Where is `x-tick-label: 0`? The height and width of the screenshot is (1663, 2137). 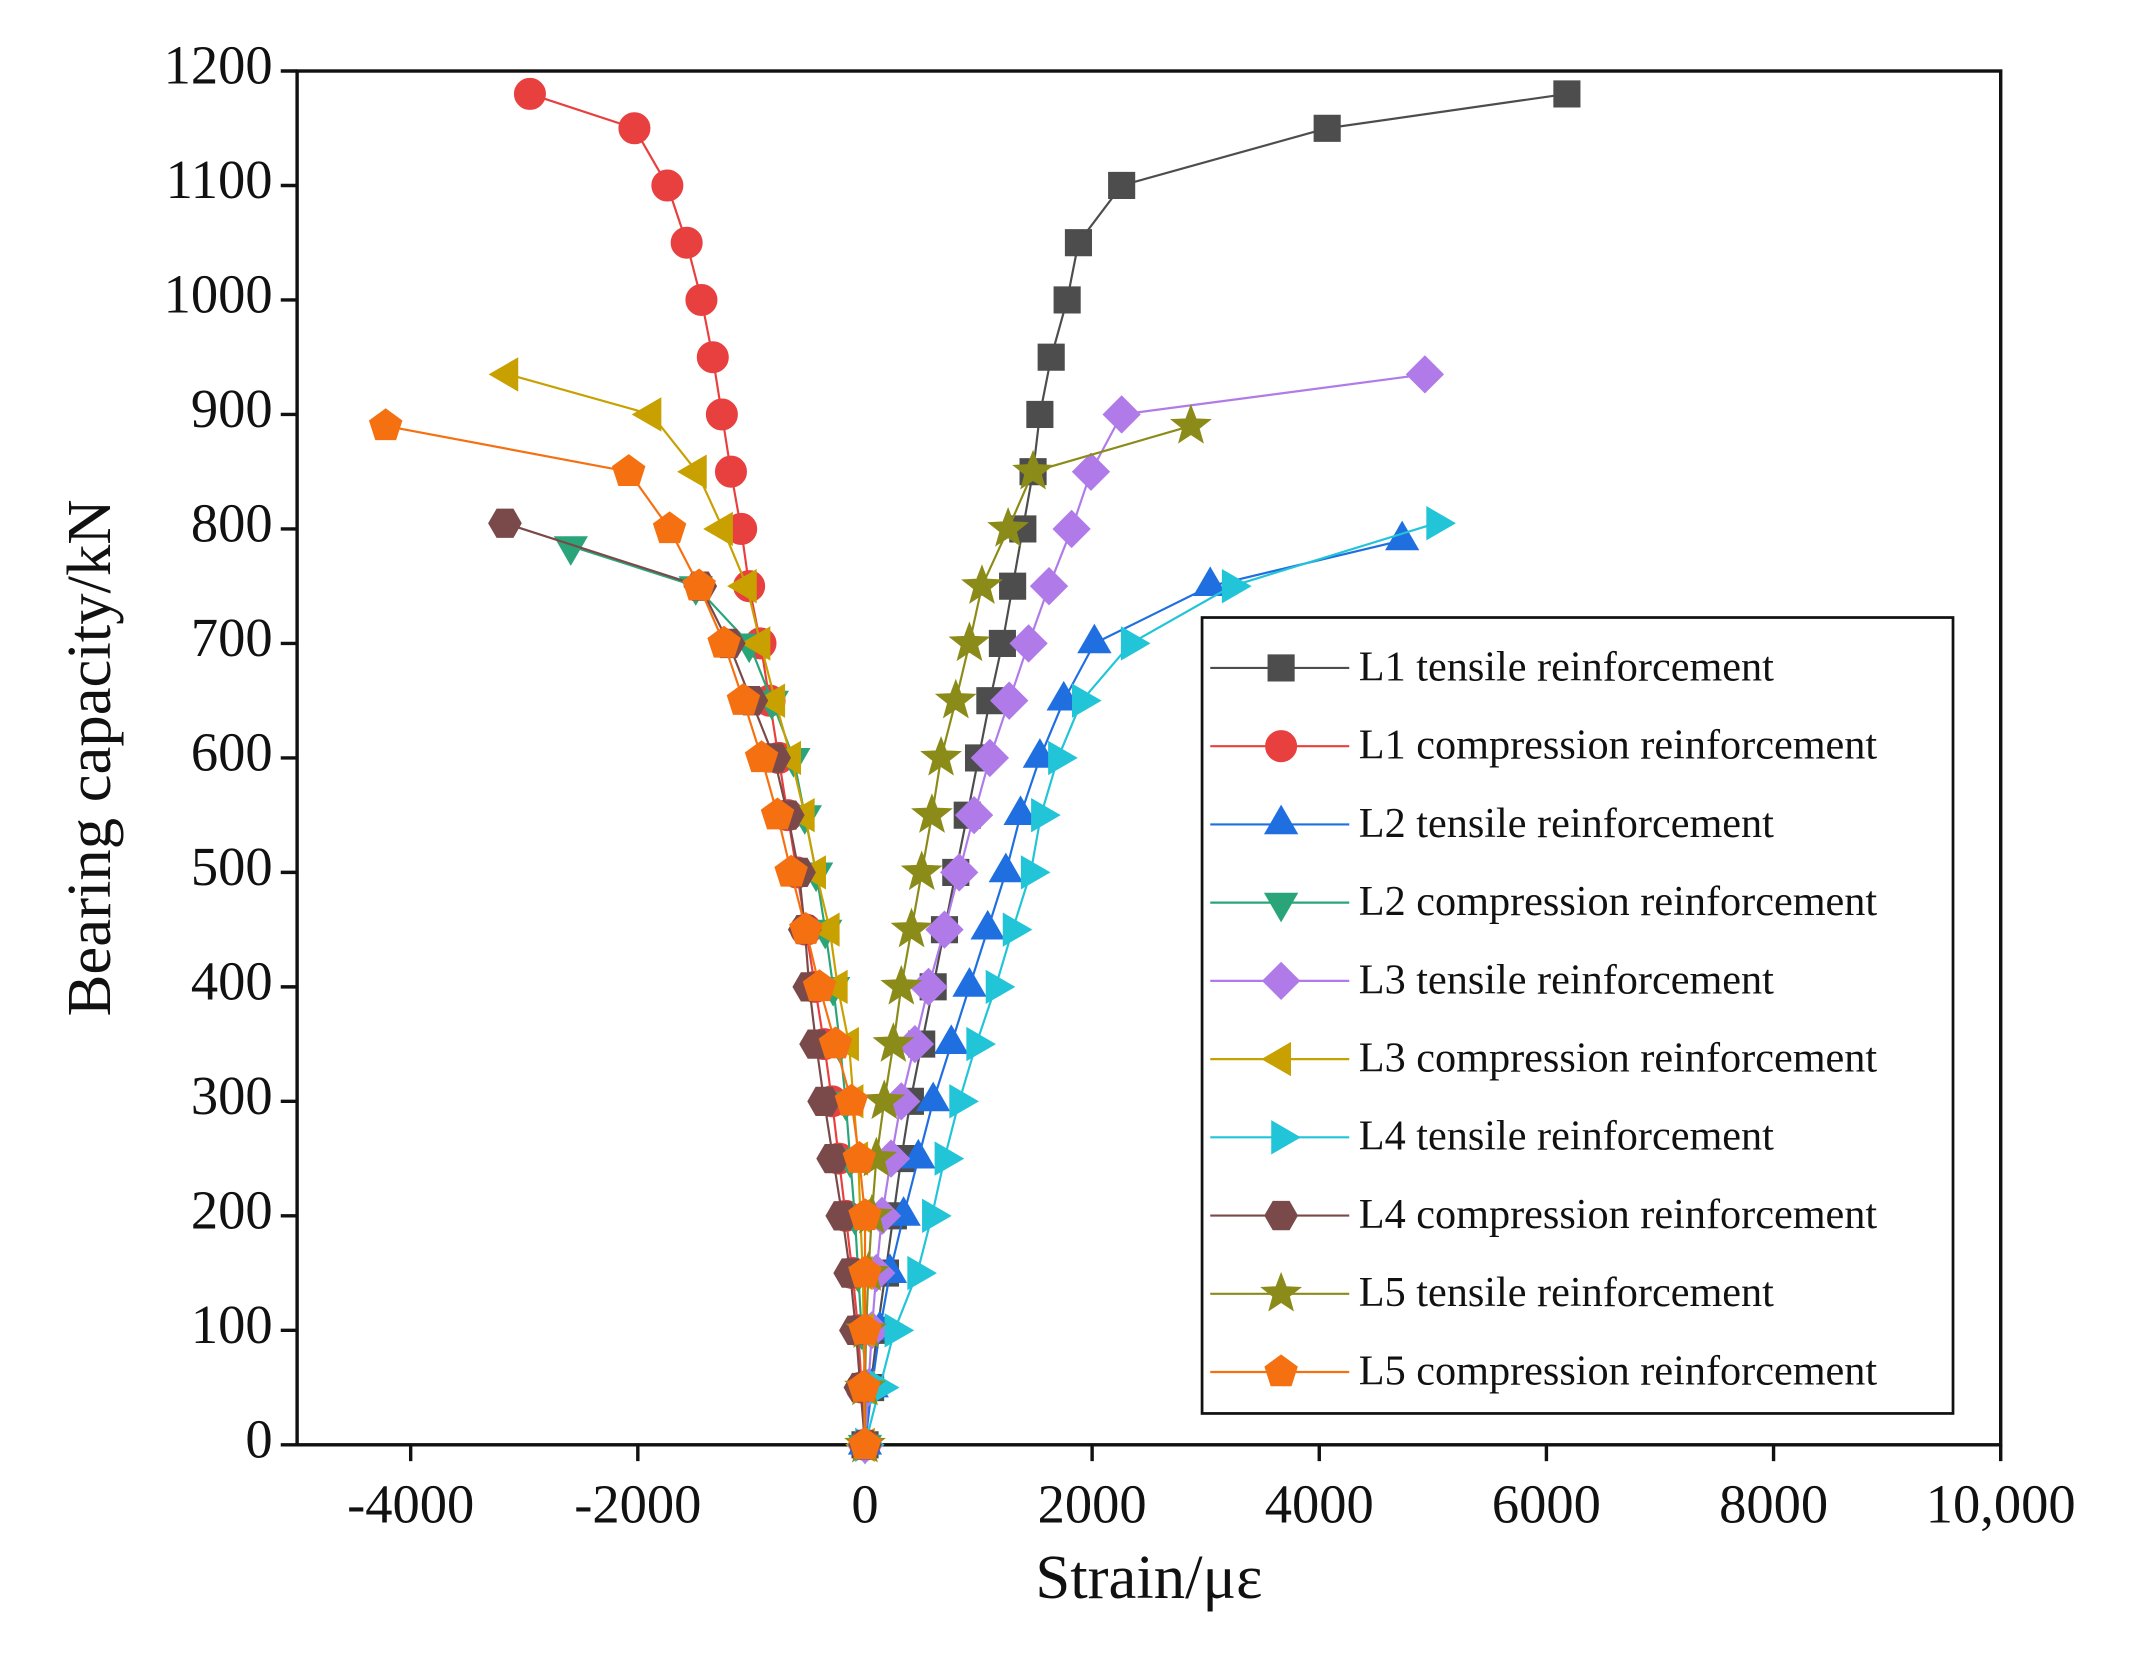
x-tick-label: 0 is located at coordinates (864, 1504).